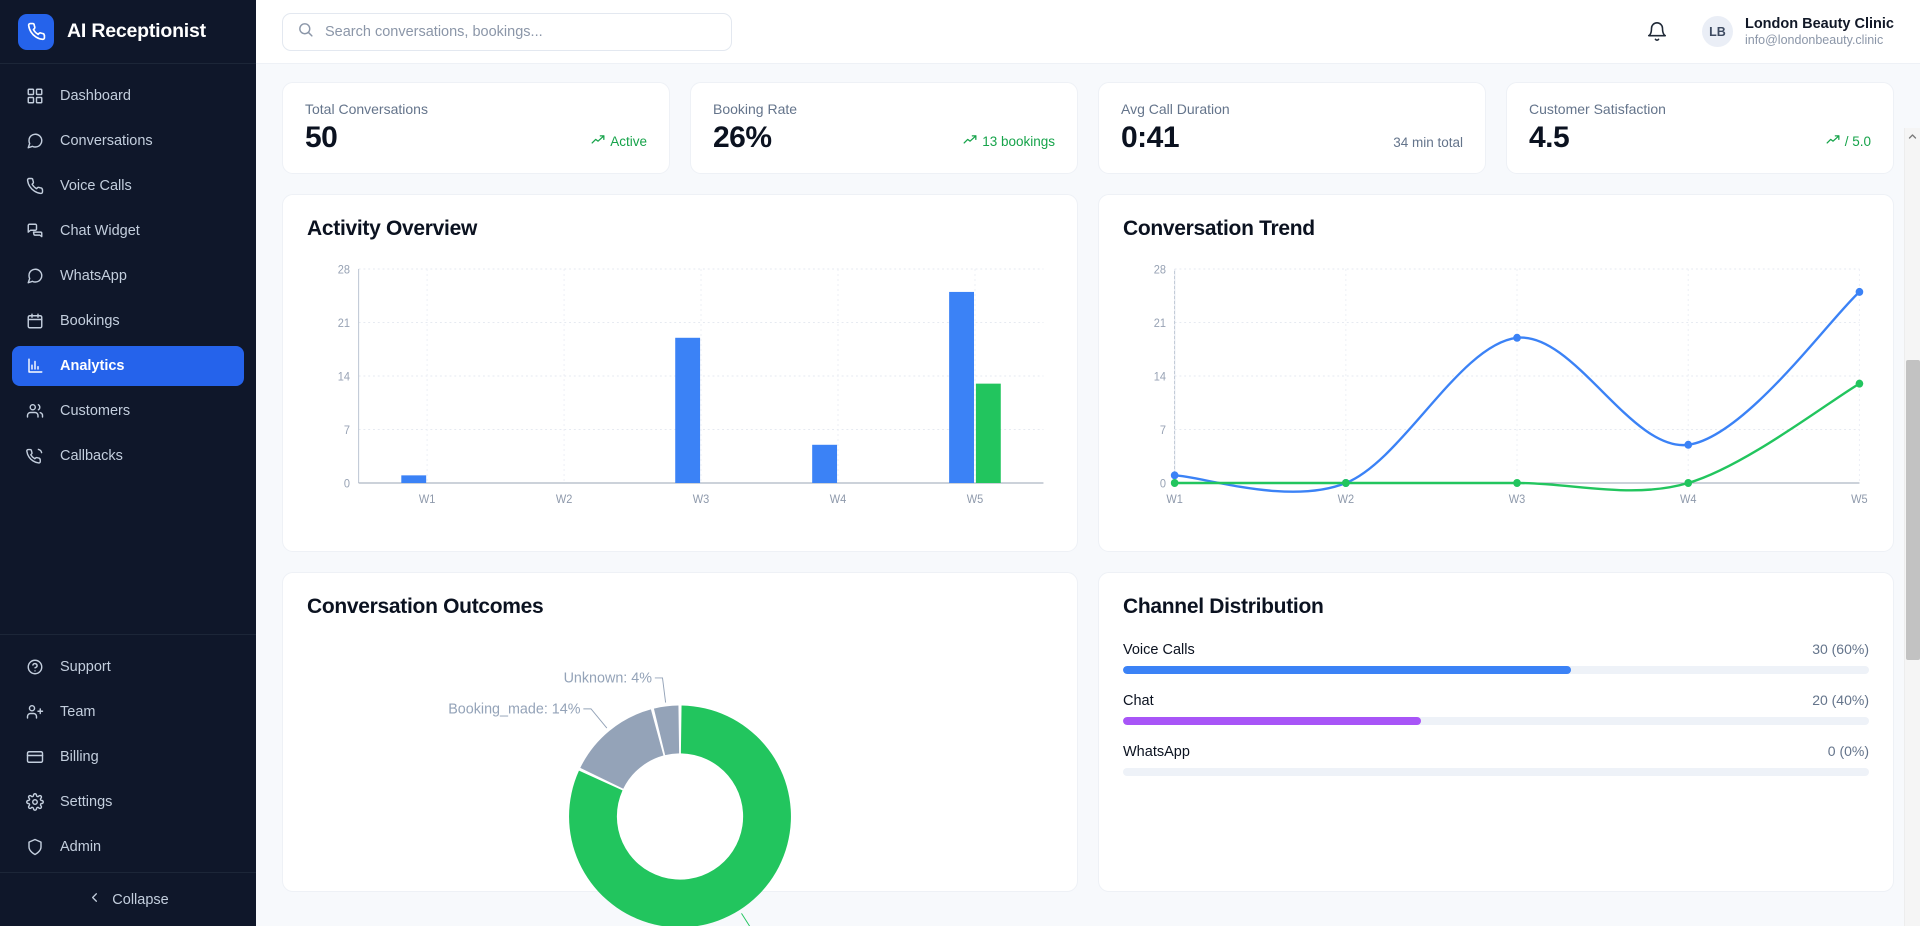  I want to click on kpi-card-avg-call-duration: Avg Call Duration 0:41 34 min total, so click(1292, 128).